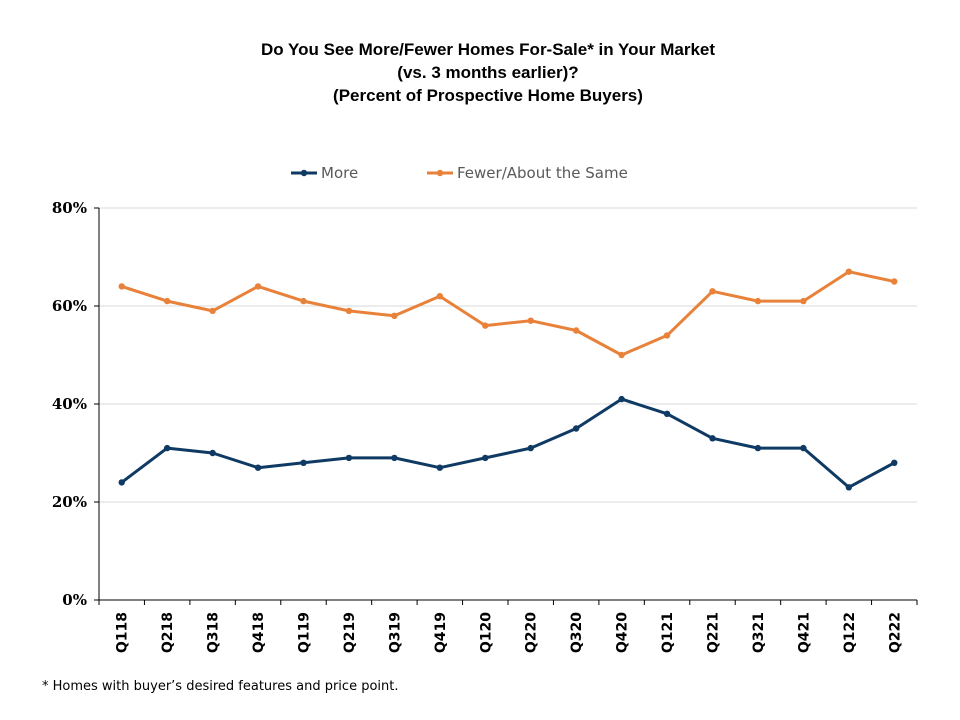 Image resolution: width=960 pixels, height=720 pixels. I want to click on y-tick-labels: 0% 20% 40% 60% 80%, so click(69, 404).